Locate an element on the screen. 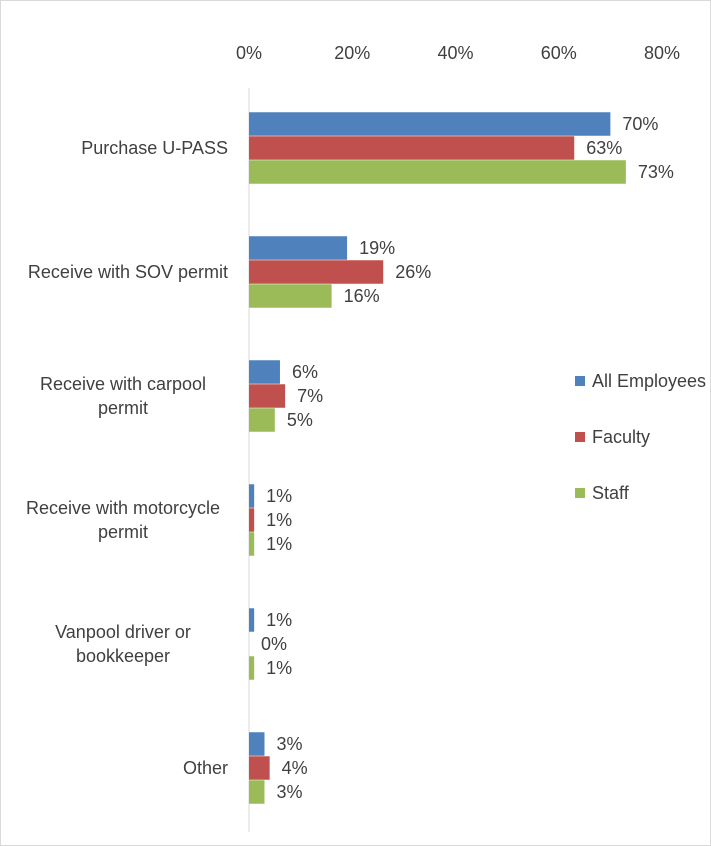  data-label: 5% is located at coordinates (300, 420).